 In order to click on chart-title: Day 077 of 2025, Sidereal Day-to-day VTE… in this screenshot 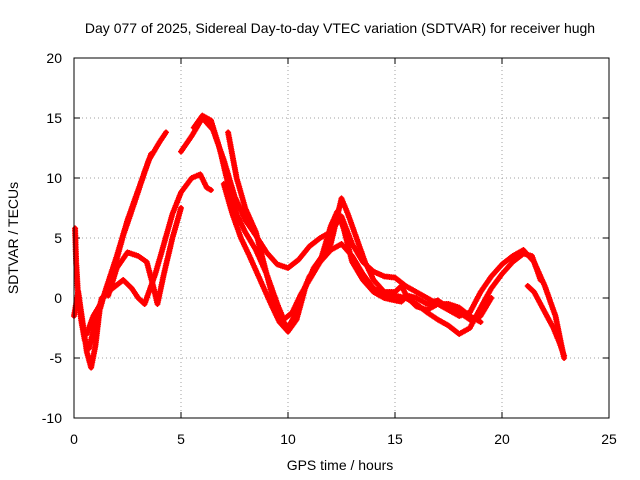, I will do `click(340, 28)`.